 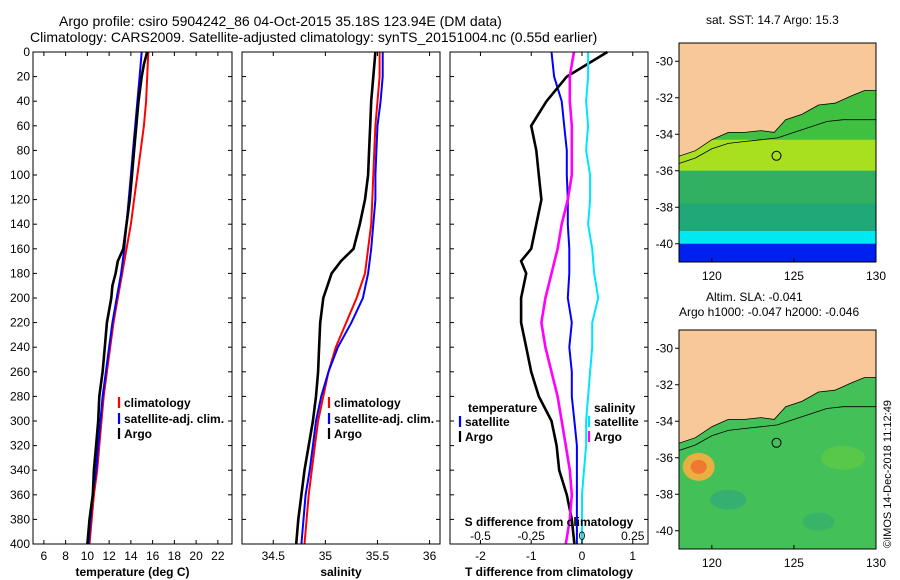 I want to click on series-s-argo, so click(x=558, y=298).